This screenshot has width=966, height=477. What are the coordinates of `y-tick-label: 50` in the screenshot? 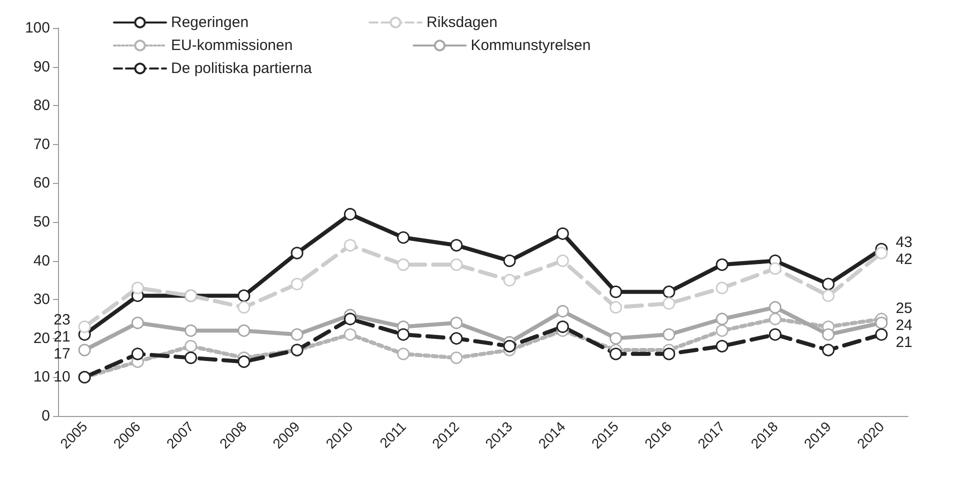 It's located at (41, 222).